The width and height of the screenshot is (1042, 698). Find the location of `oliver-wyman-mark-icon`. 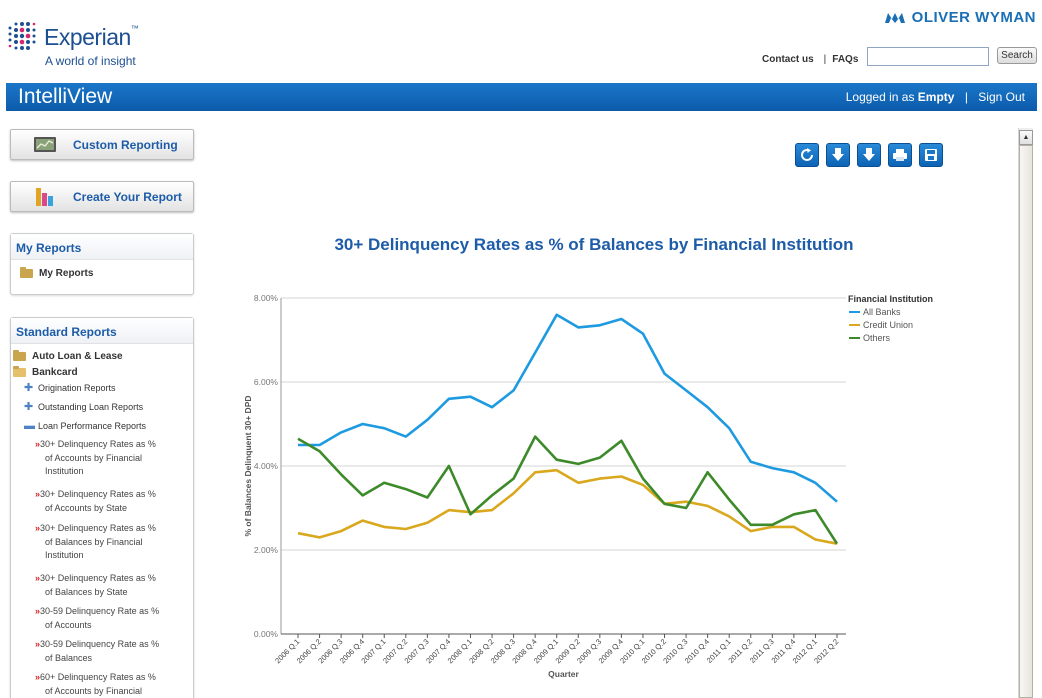

oliver-wyman-mark-icon is located at coordinates (894, 17).